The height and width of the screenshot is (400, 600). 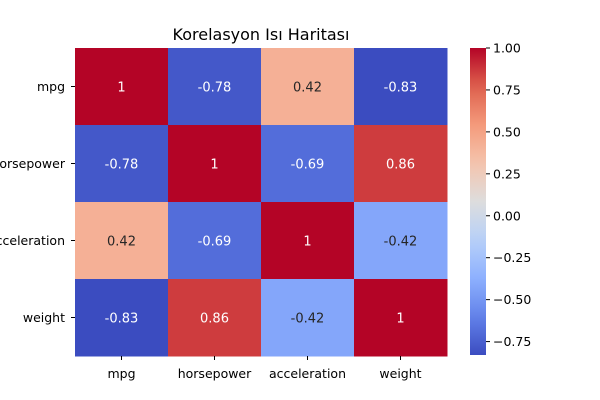 I want to click on cell-value-label-2-2: 1, so click(x=307, y=242).